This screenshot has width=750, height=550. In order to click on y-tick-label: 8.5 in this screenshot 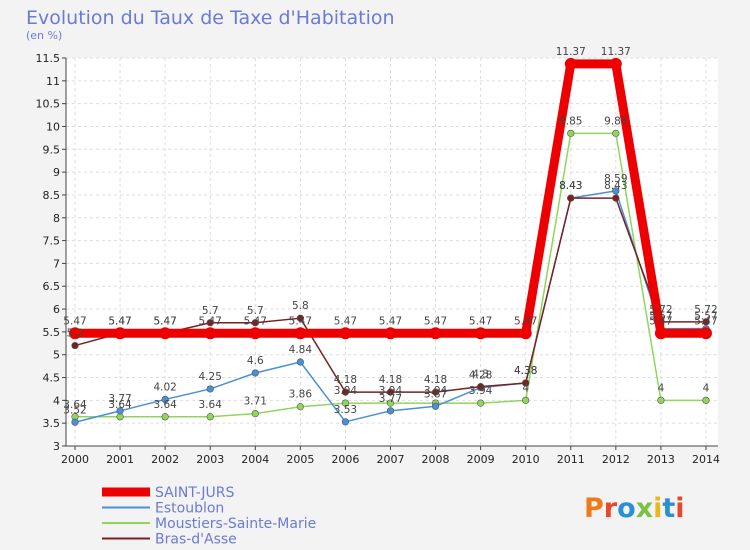, I will do `click(52, 195)`.